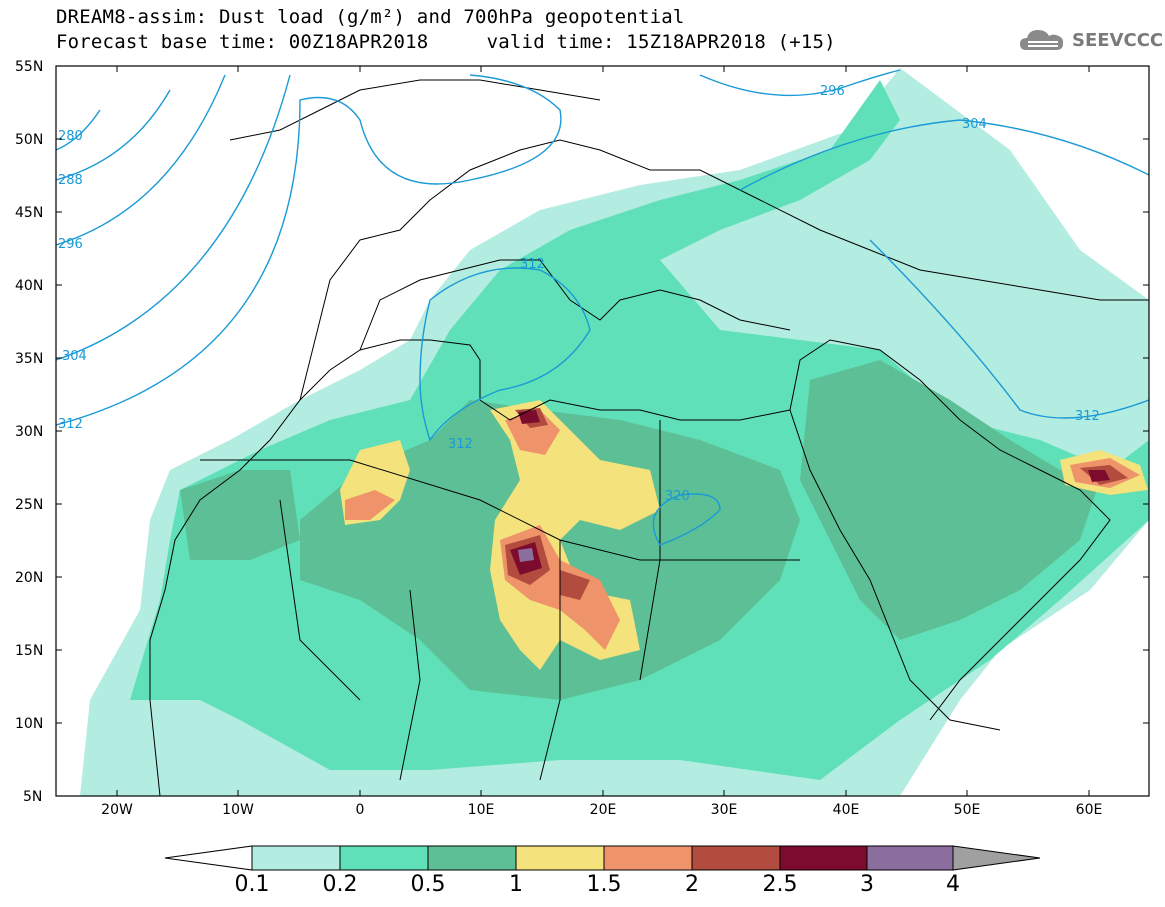 The height and width of the screenshot is (907, 1165). Describe the element at coordinates (692, 884) in the screenshot. I see `colorbar-tick-label: 2` at that location.